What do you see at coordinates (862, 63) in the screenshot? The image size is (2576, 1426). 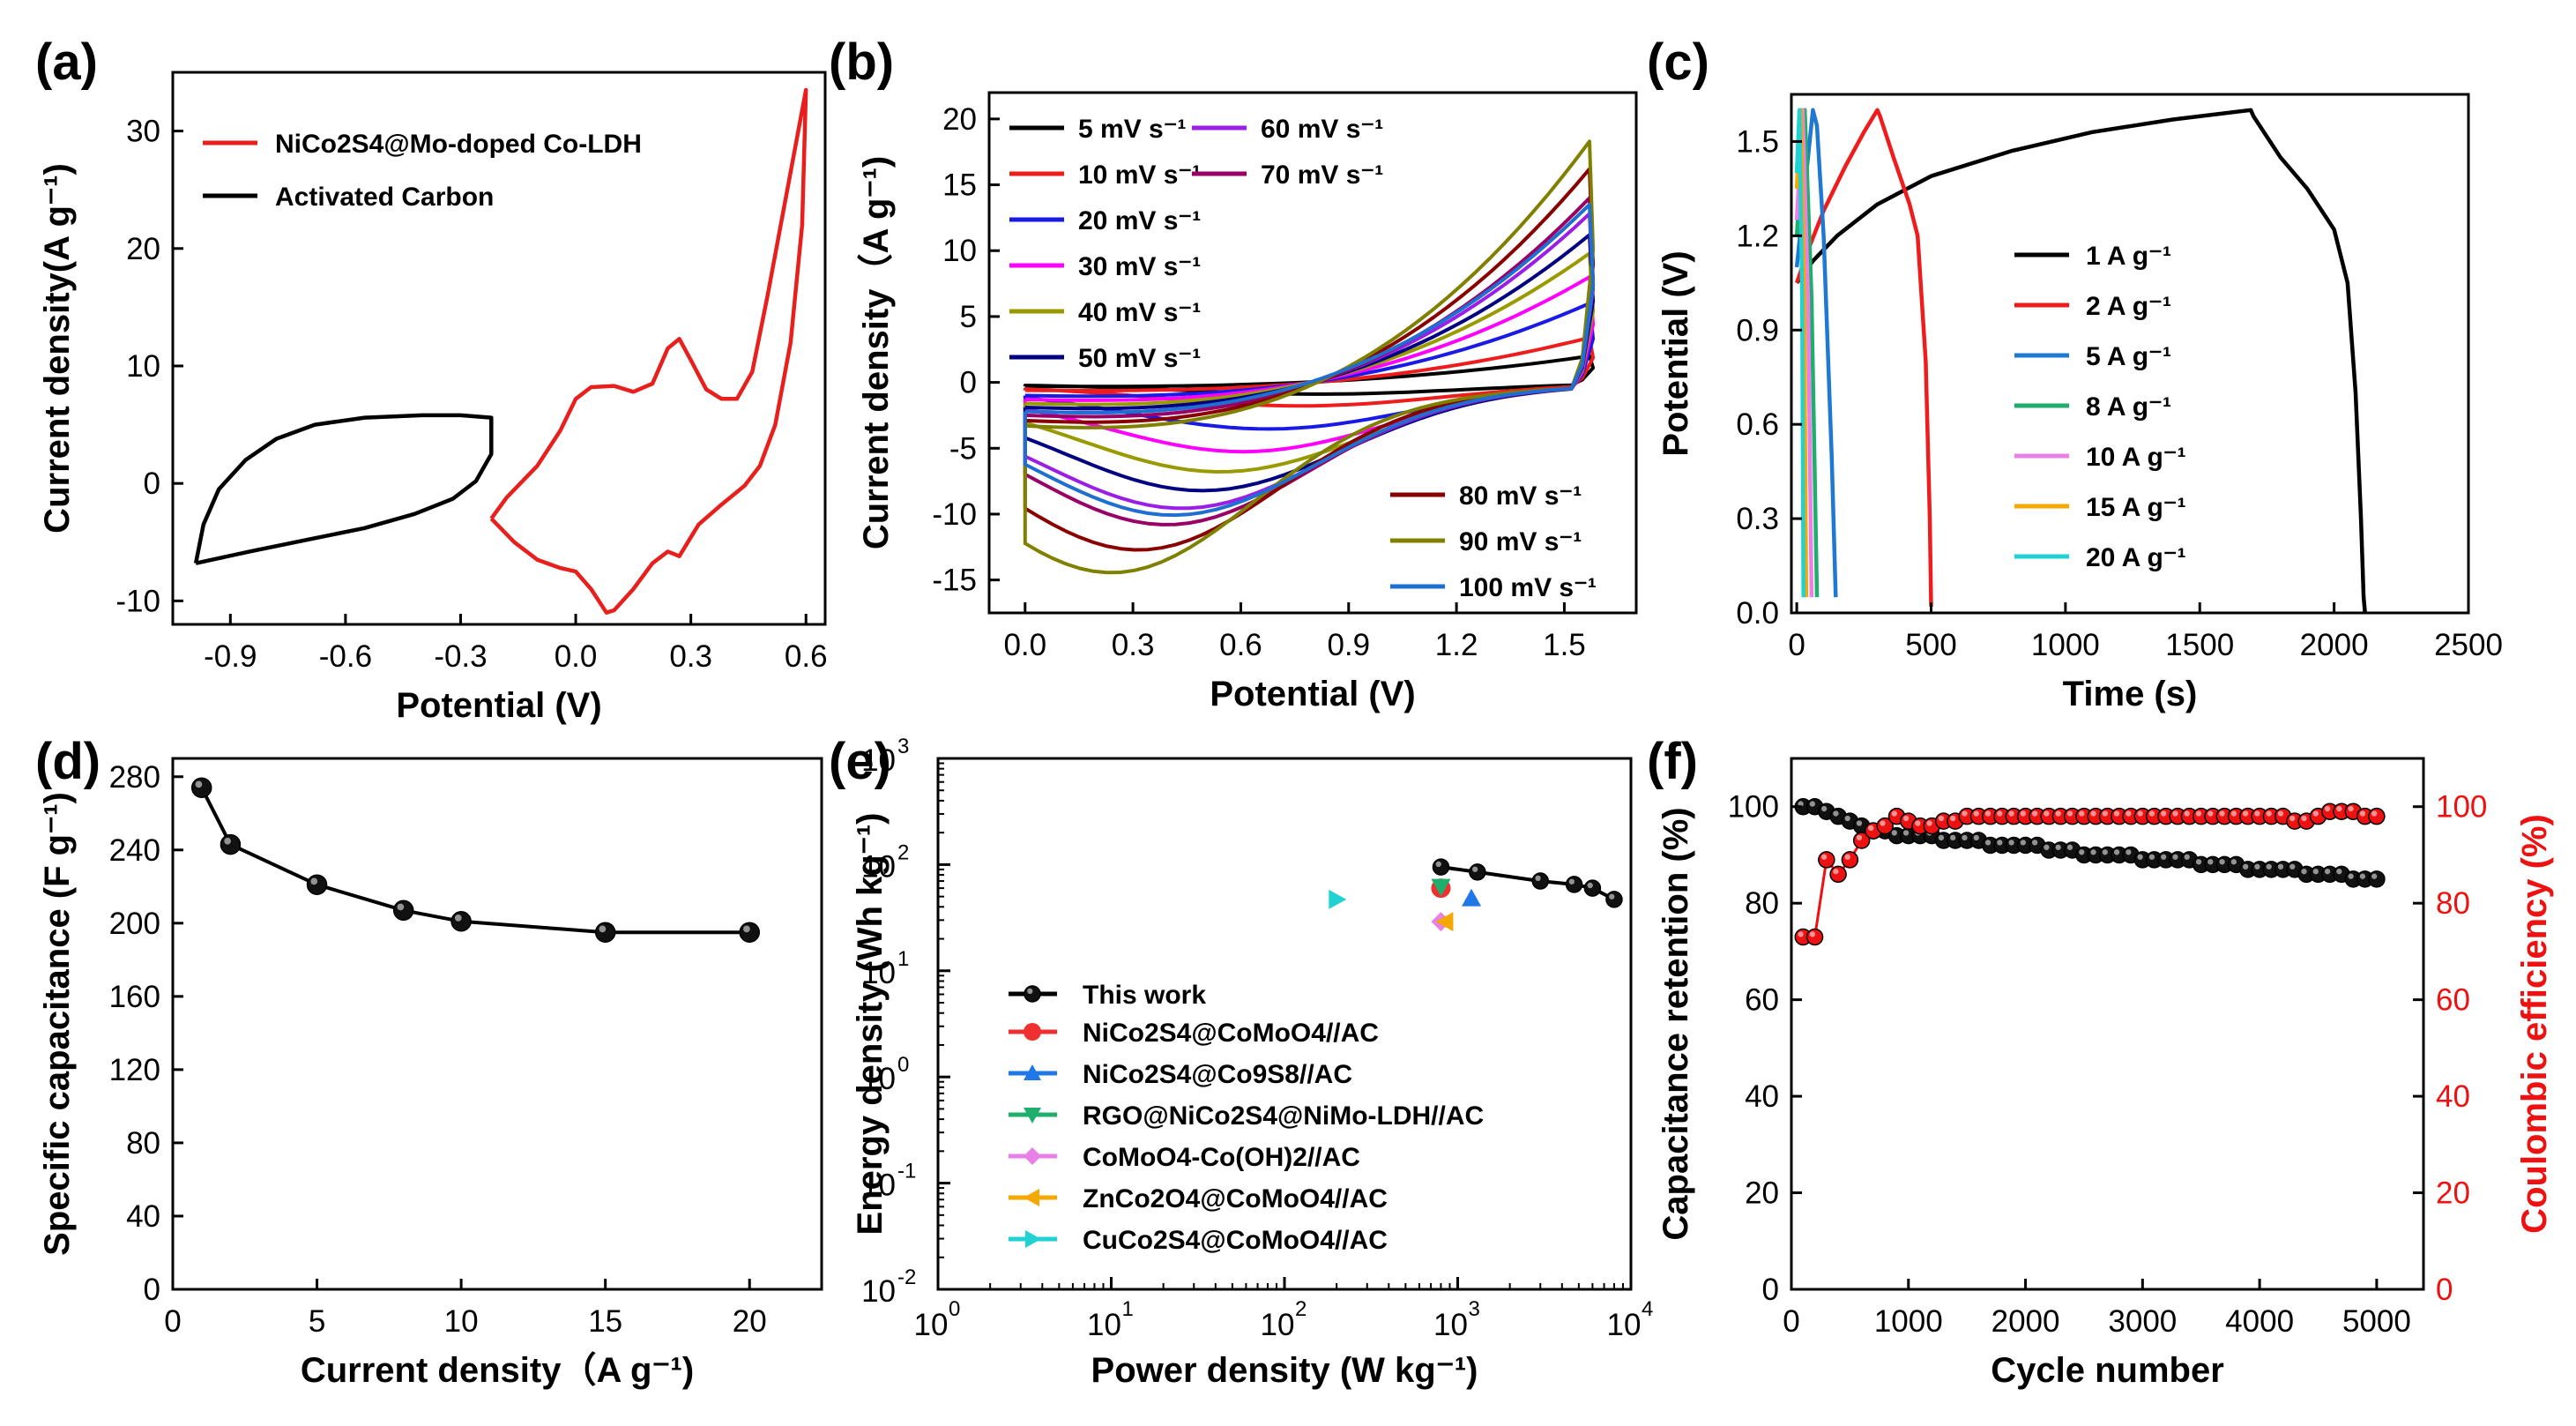 I see `panel-label: (b)` at bounding box center [862, 63].